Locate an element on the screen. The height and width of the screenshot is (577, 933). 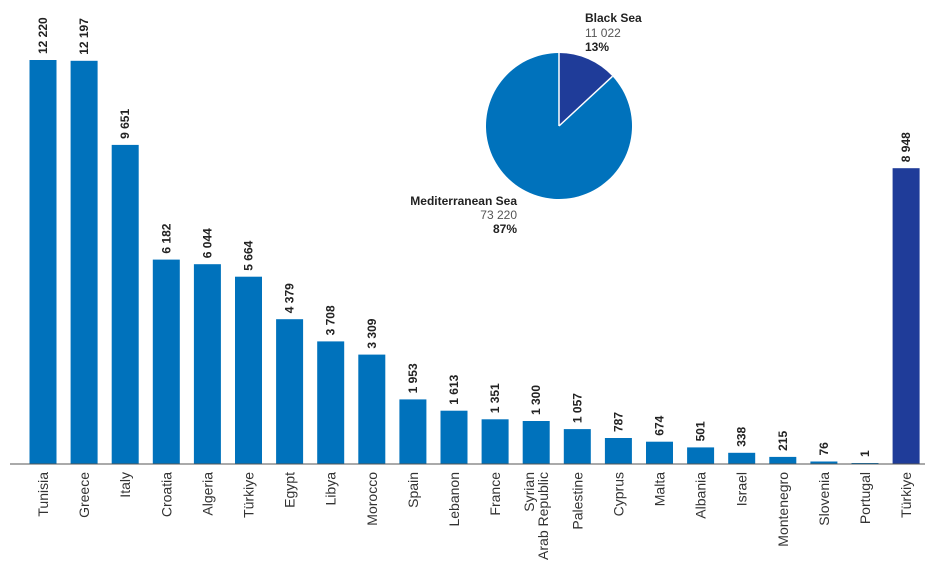
bar-value-label: 3 708 is located at coordinates (331, 320).